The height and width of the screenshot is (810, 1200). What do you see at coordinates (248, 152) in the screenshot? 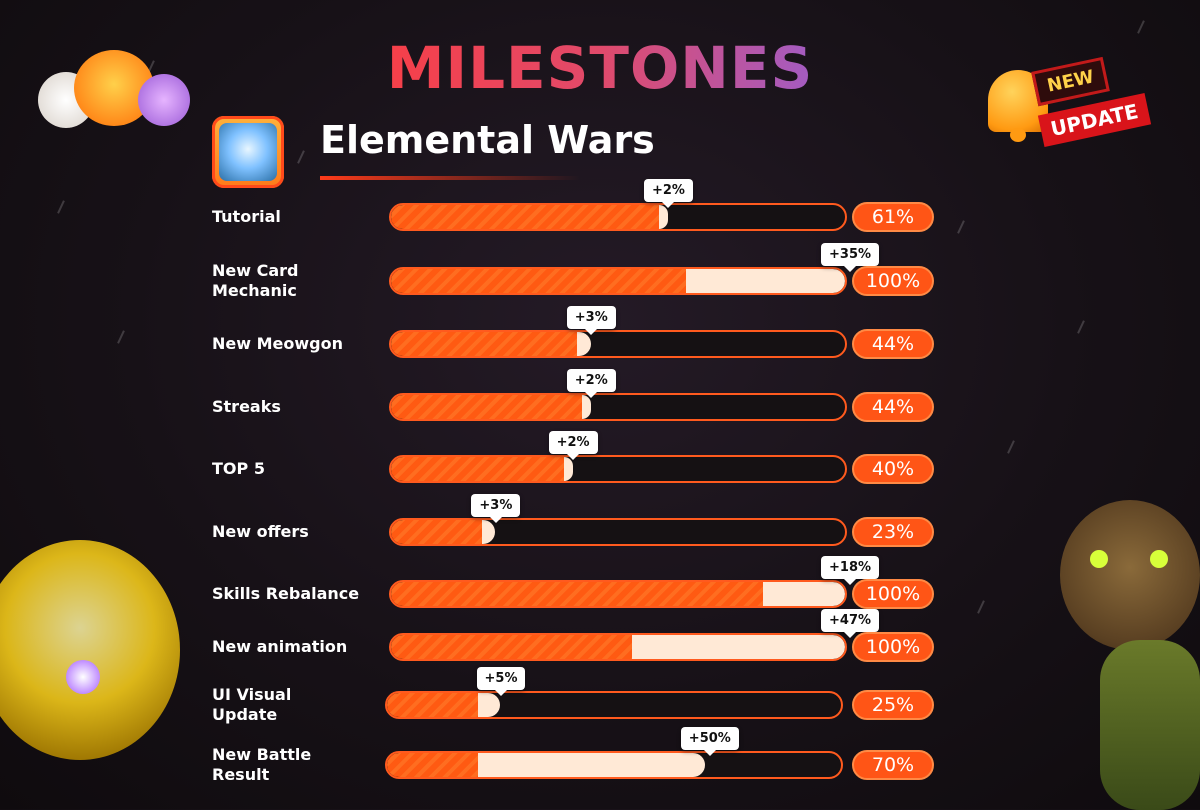
I see `game-icon` at bounding box center [248, 152].